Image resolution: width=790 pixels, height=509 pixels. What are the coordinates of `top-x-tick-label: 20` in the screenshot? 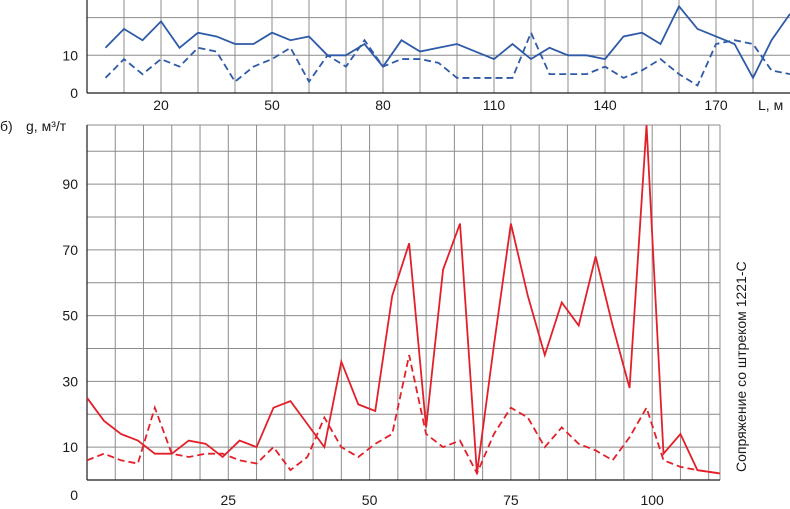 It's located at (161, 105).